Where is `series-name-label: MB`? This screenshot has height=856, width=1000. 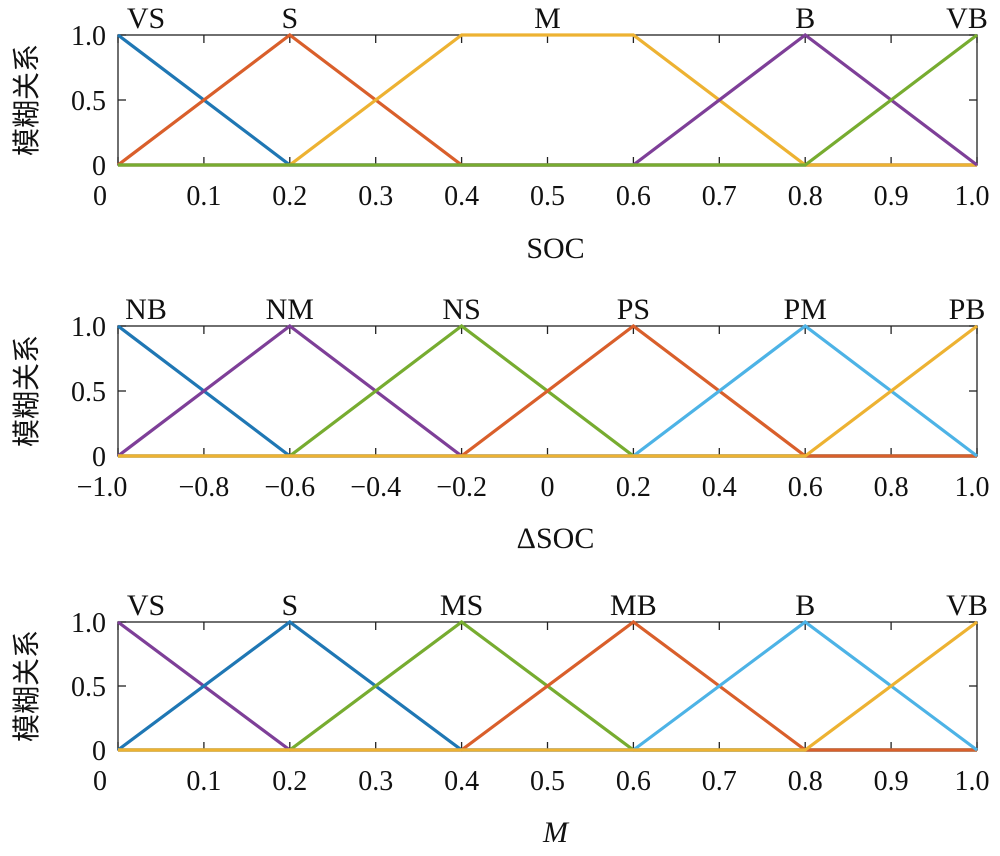
series-name-label: MB is located at coordinates (633, 605).